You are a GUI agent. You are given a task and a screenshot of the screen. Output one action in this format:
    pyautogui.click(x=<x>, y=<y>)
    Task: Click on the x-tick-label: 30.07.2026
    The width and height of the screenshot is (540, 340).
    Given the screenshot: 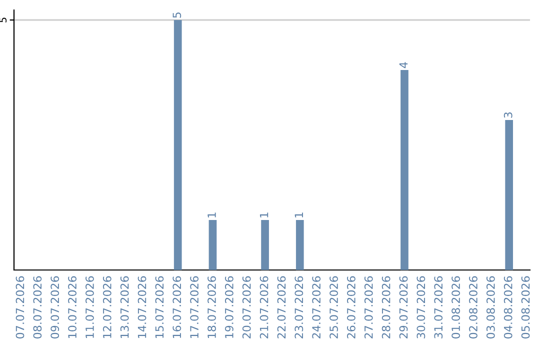 What is the action you would take?
    pyautogui.click(x=421, y=307)
    